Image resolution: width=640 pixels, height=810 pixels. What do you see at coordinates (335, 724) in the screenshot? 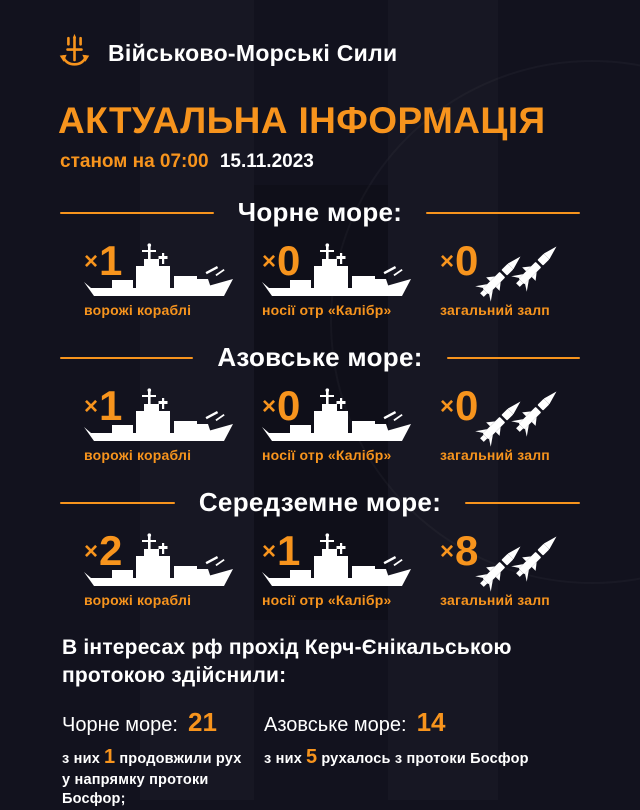
I see `passage-sea-name: Азовське море:` at bounding box center [335, 724].